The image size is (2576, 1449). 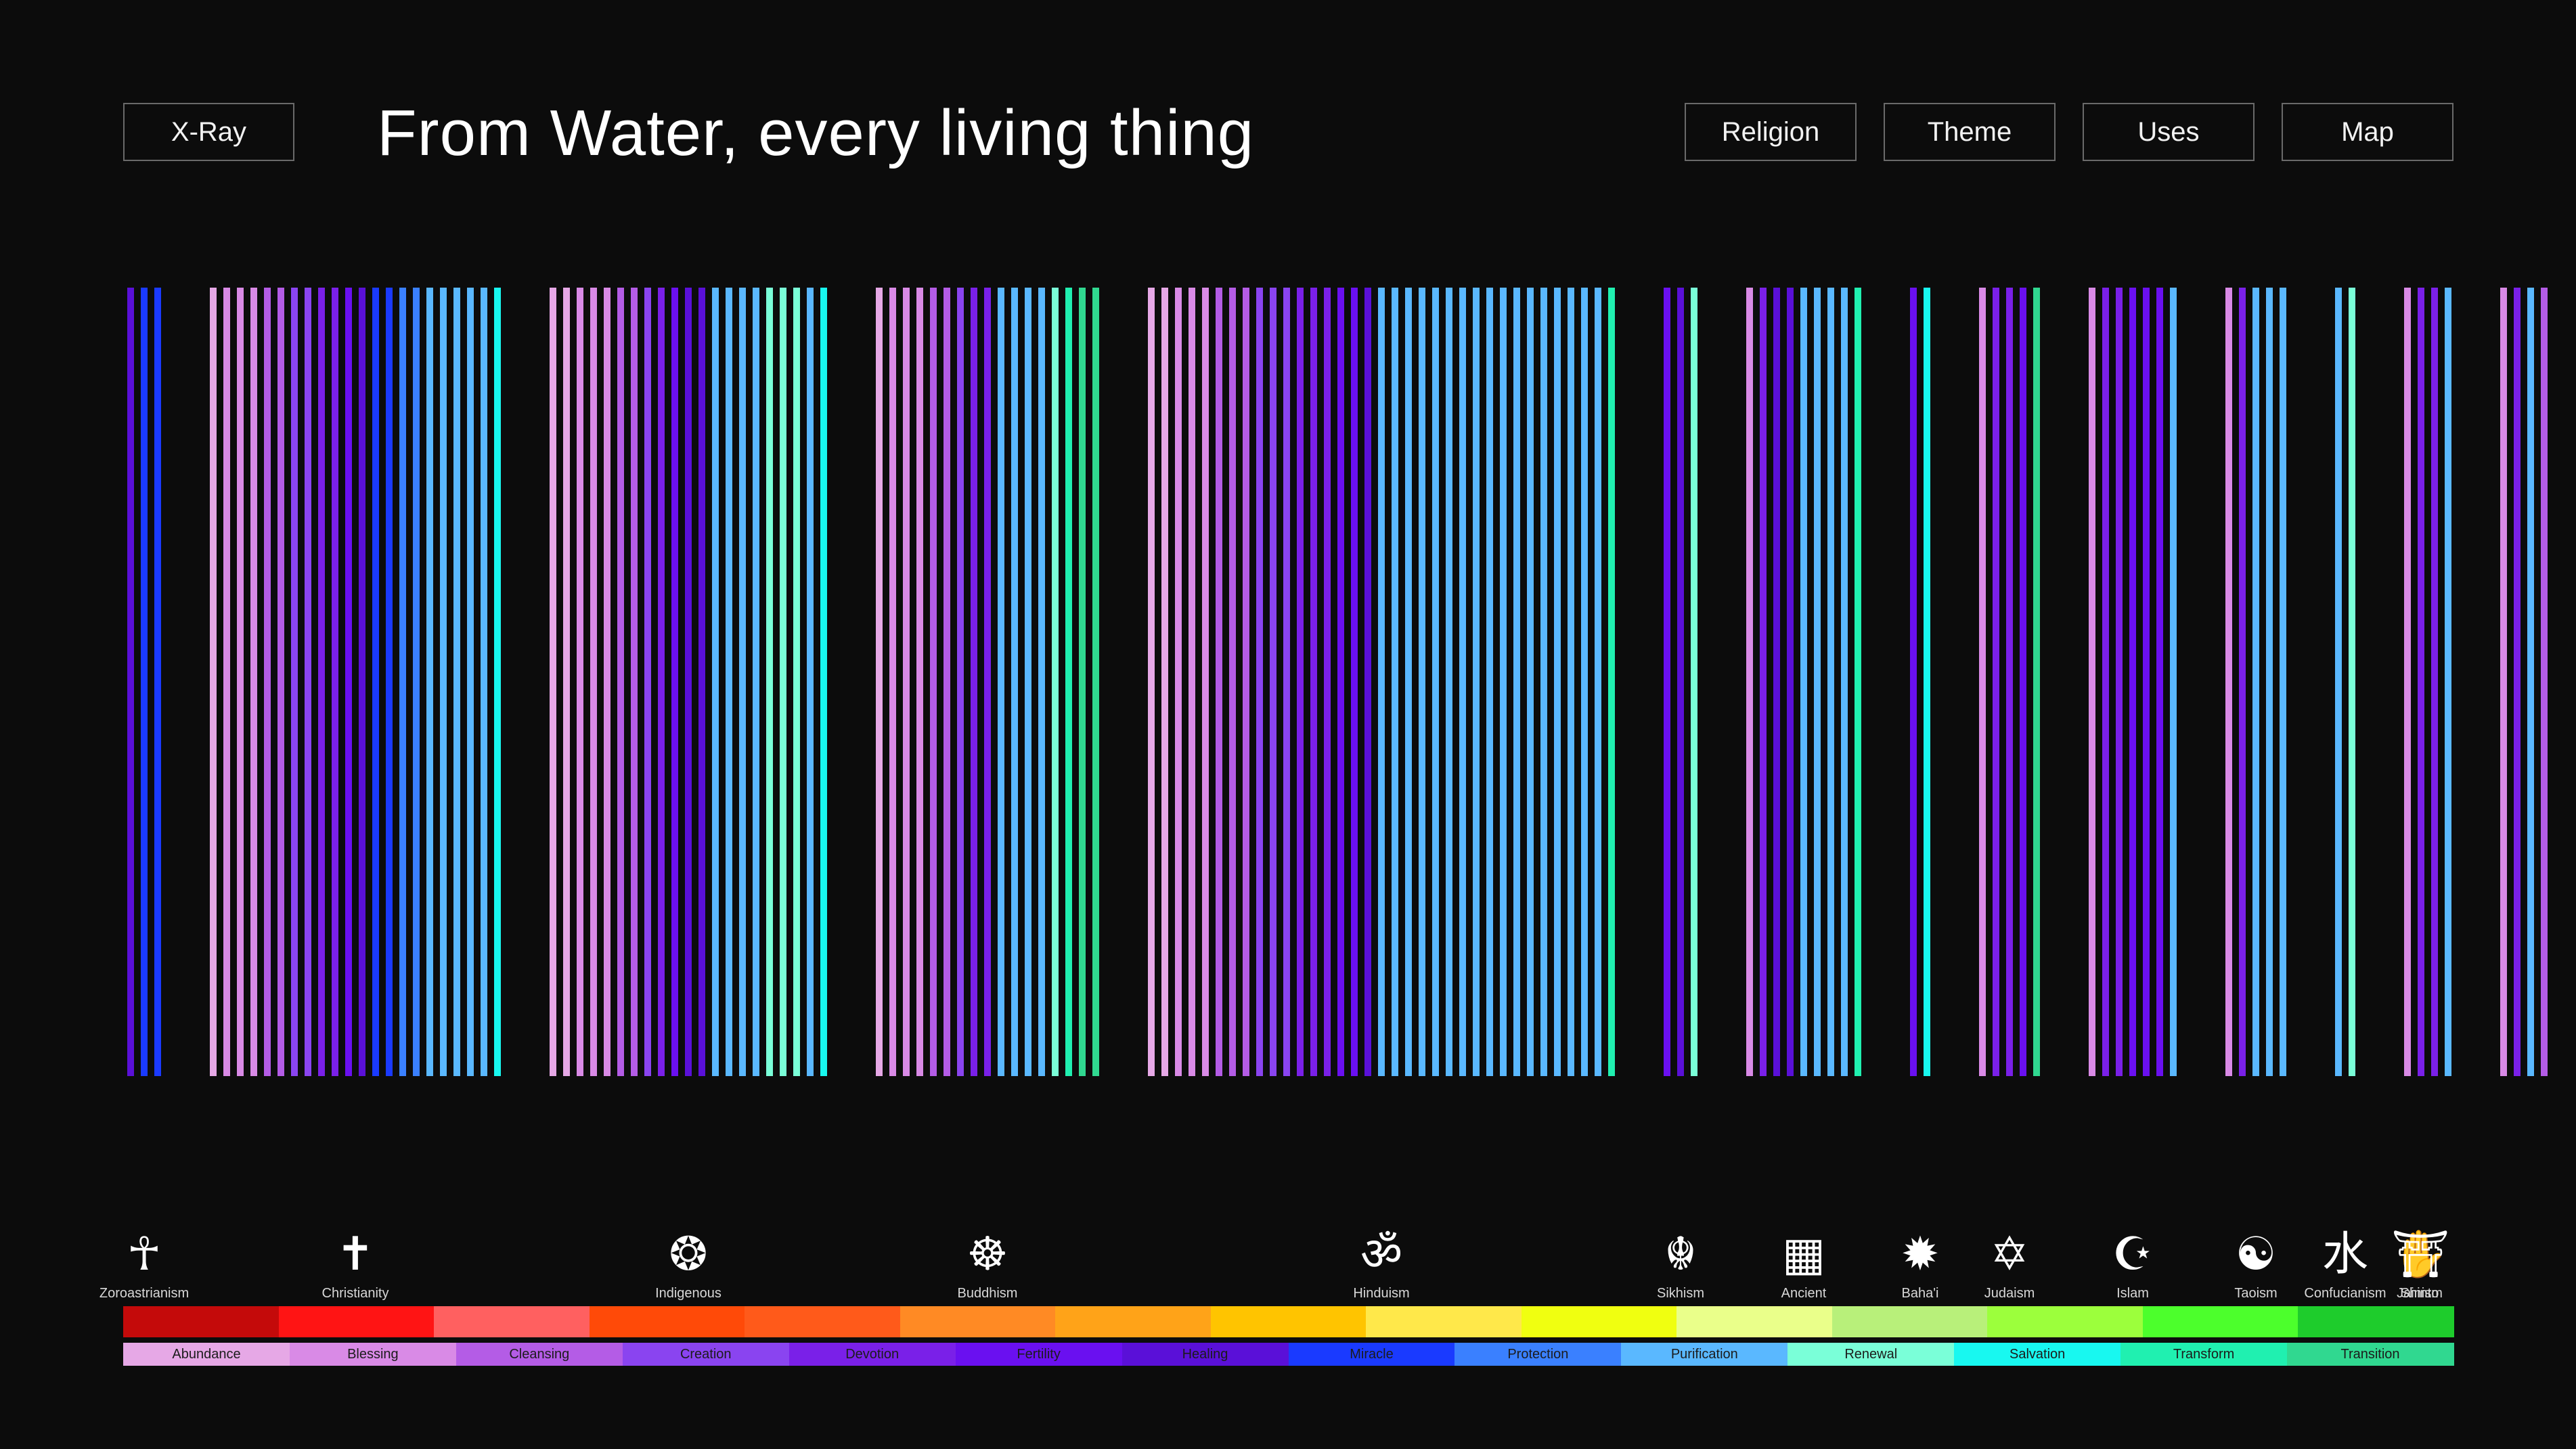 I want to click on bar-hinduism-fertility, so click(x=1340, y=682).